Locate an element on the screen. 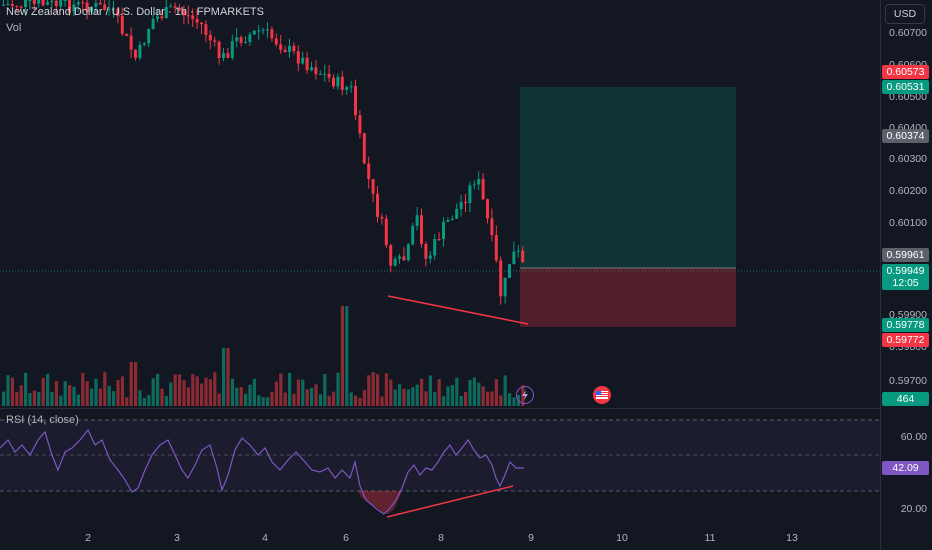 This screenshot has height=550, width=932. currency-button: USD is located at coordinates (905, 14).